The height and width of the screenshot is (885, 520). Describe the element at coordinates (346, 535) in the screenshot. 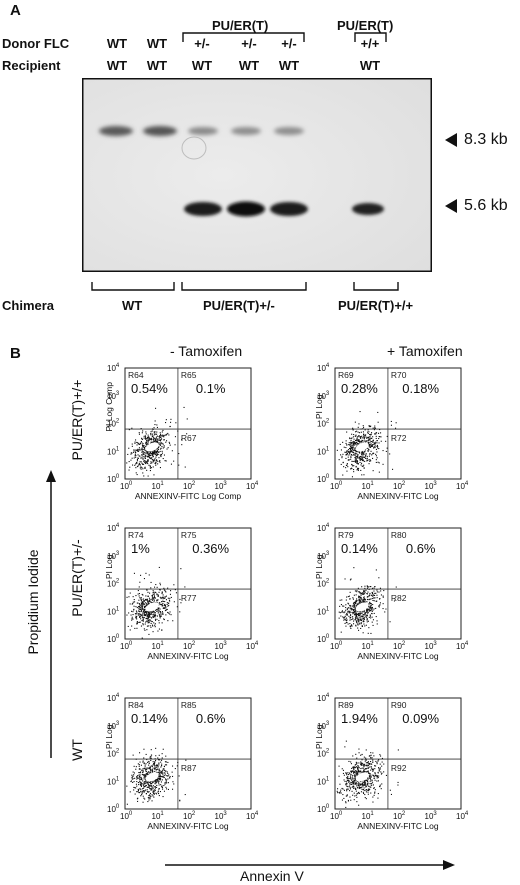

I see `region-label-ul: R79` at that location.